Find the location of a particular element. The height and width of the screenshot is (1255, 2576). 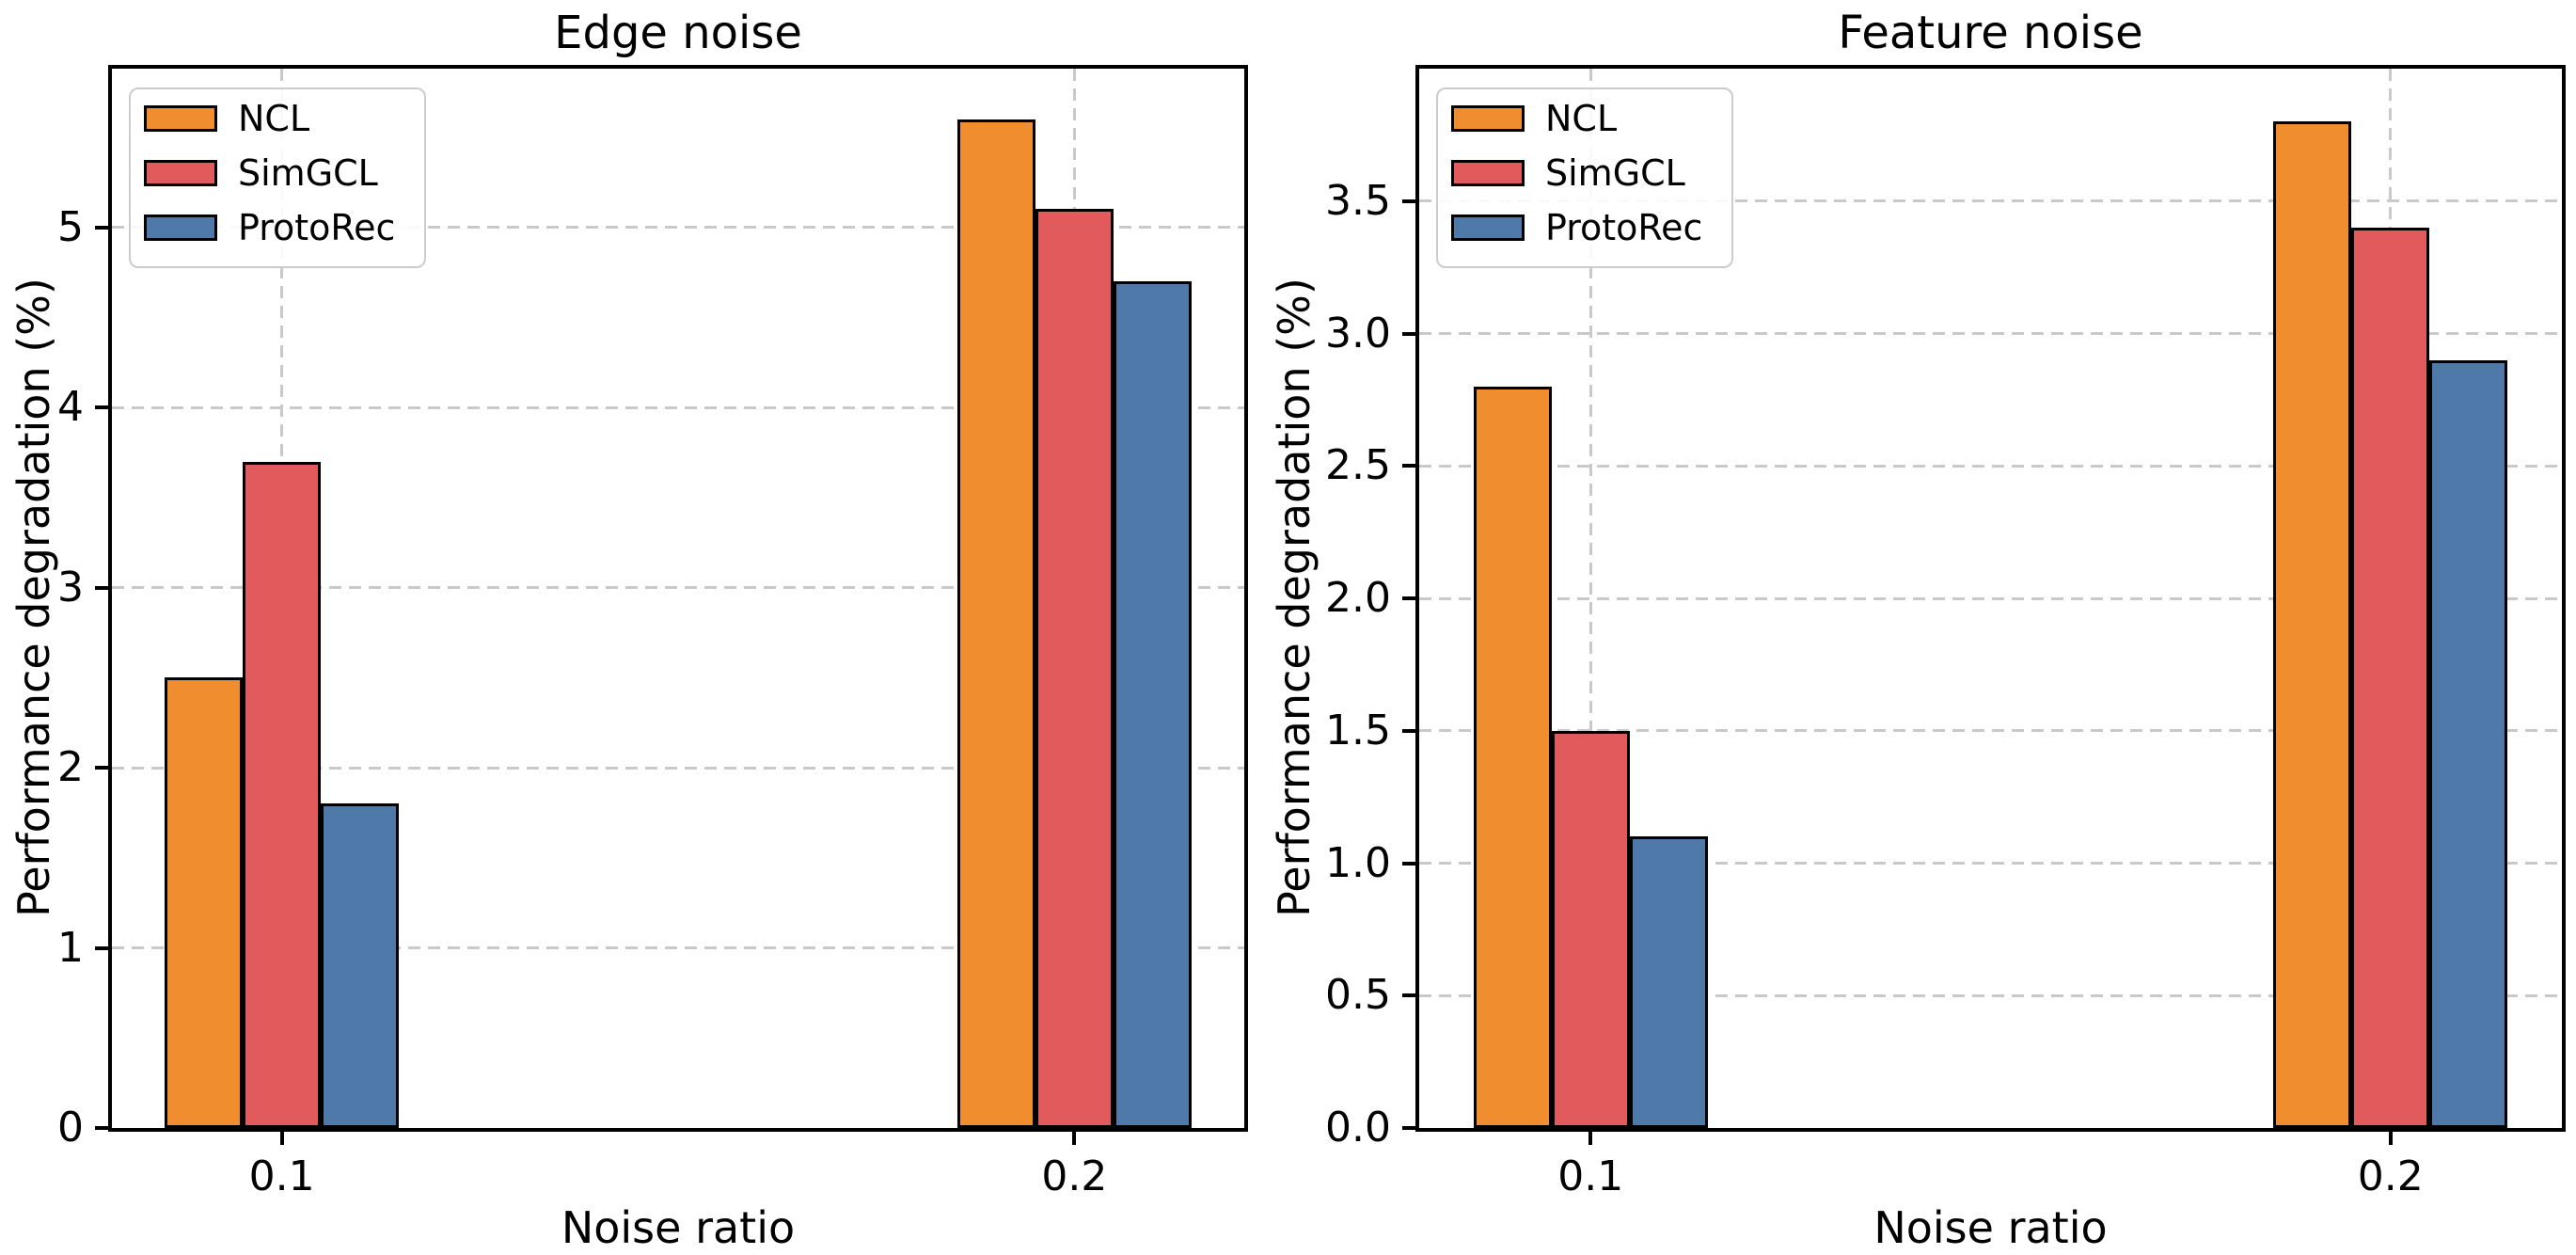

y-tick-label: 1 is located at coordinates (70, 947).